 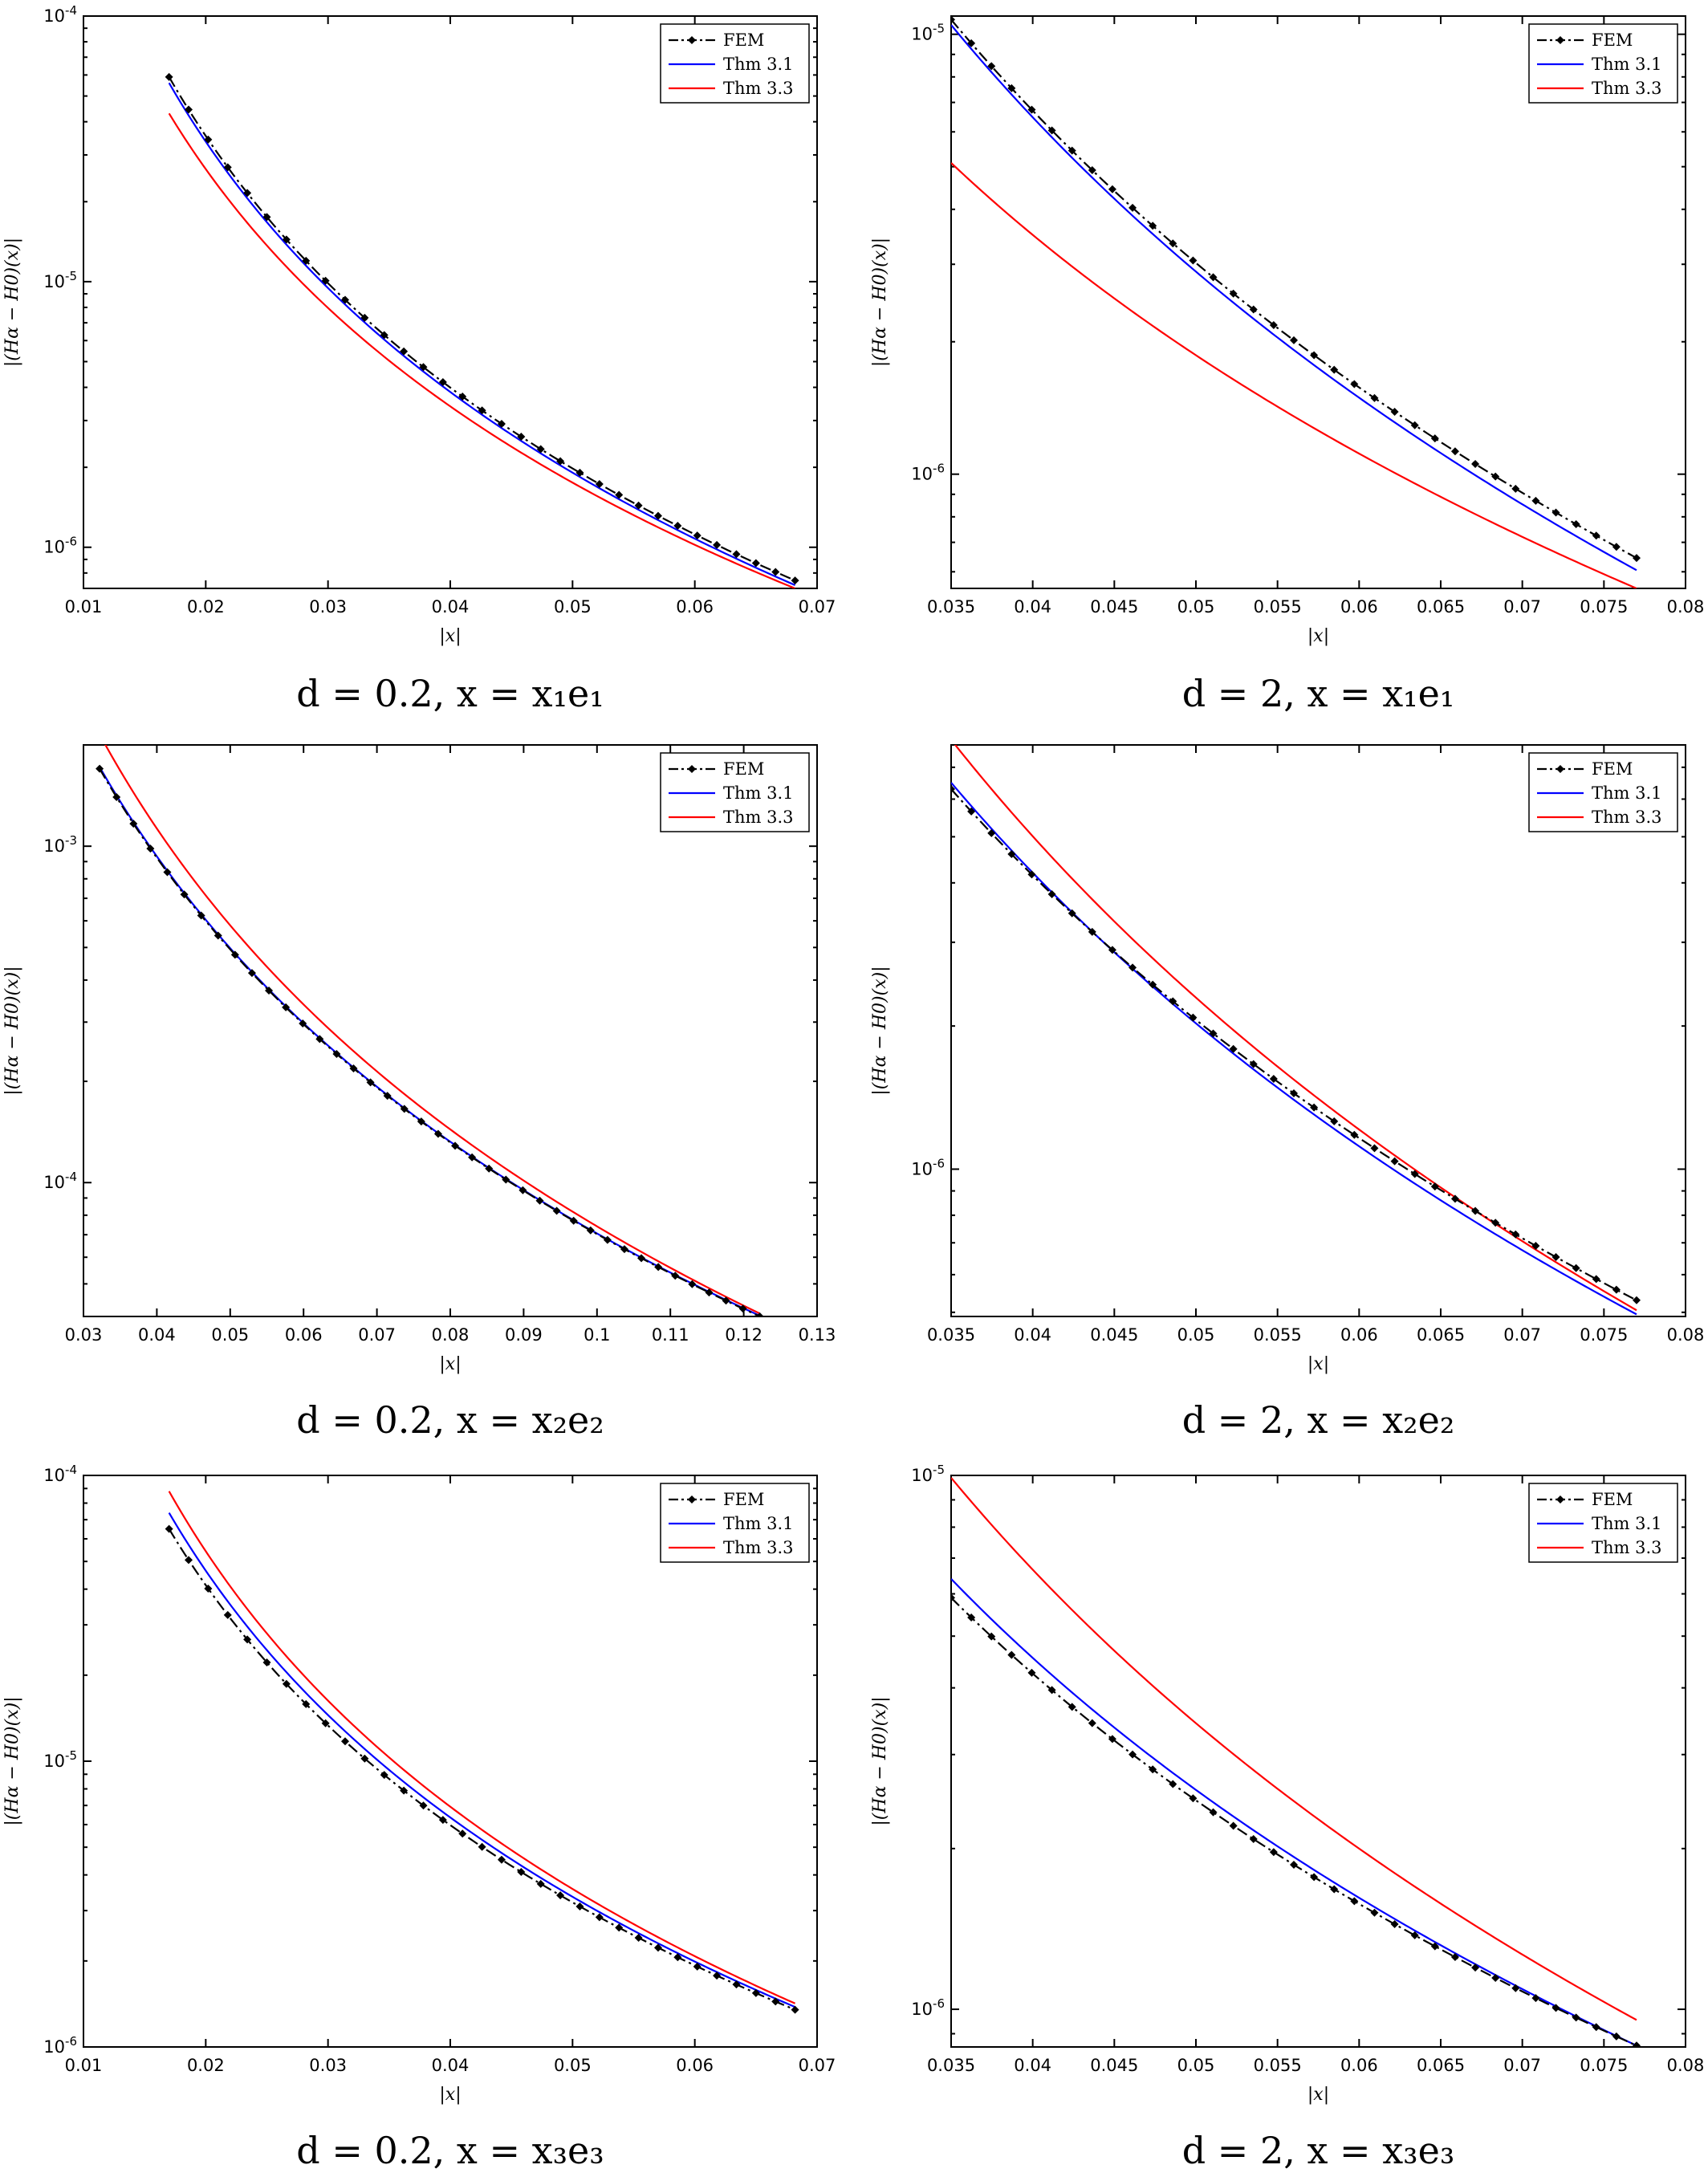 What do you see at coordinates (1196, 606) in the screenshot?
I see `x-tick-label: 0.05` at bounding box center [1196, 606].